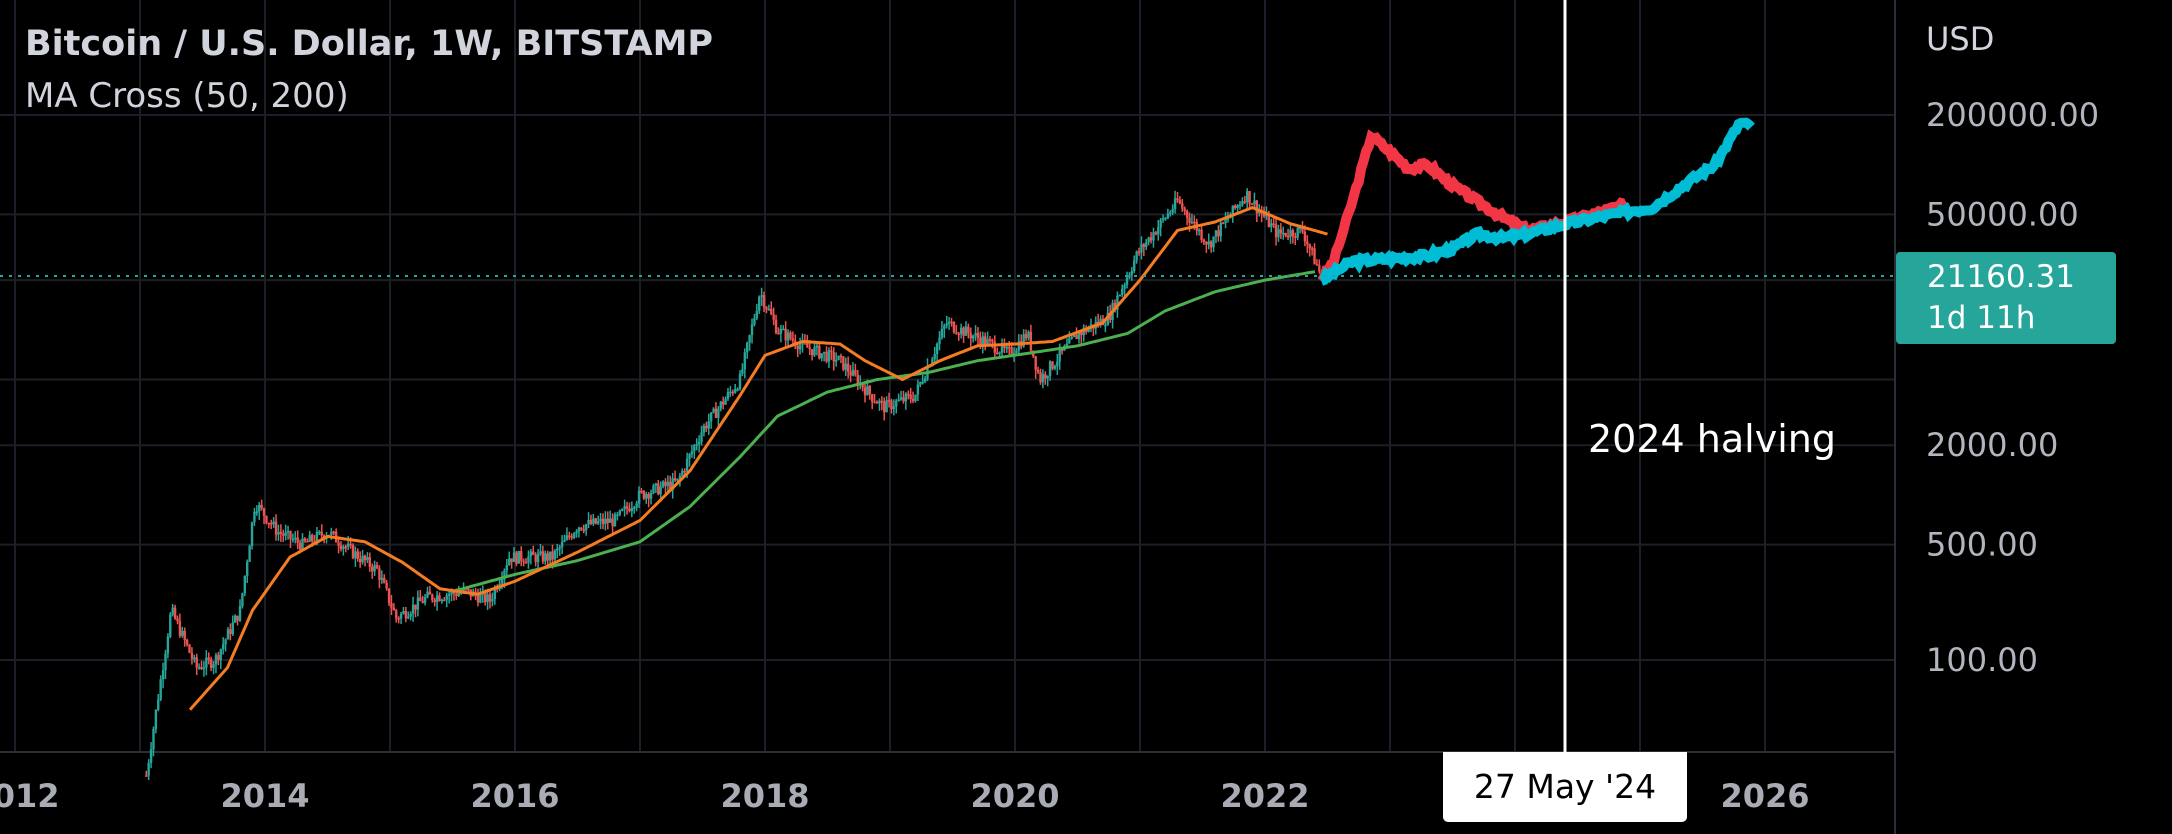  I want to click on projection-blue-path, so click(1537, 201).